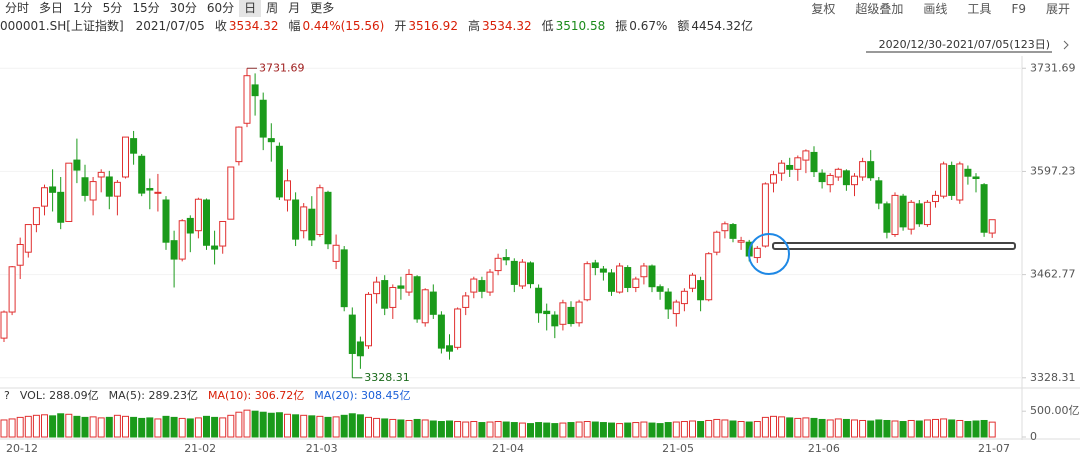  What do you see at coordinates (508, 448) in the screenshot?
I see `x-tick-label: 21-04` at bounding box center [508, 448].